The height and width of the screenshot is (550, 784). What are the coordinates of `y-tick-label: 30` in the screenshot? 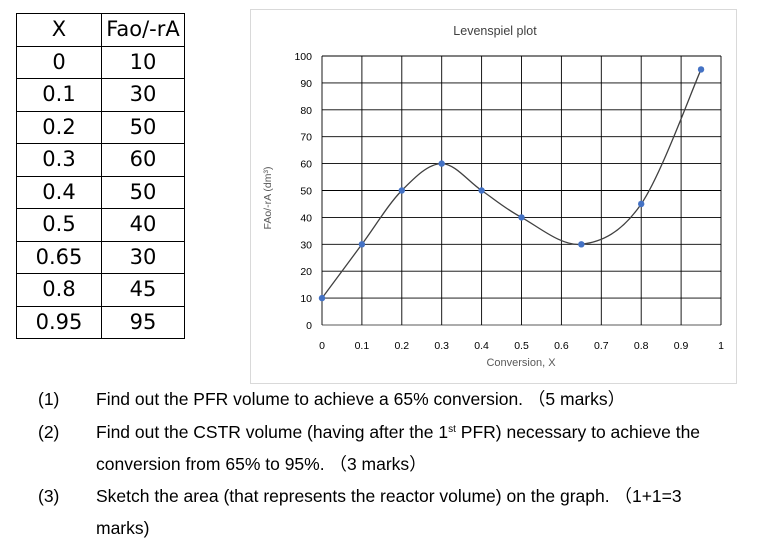 It's located at (306, 245).